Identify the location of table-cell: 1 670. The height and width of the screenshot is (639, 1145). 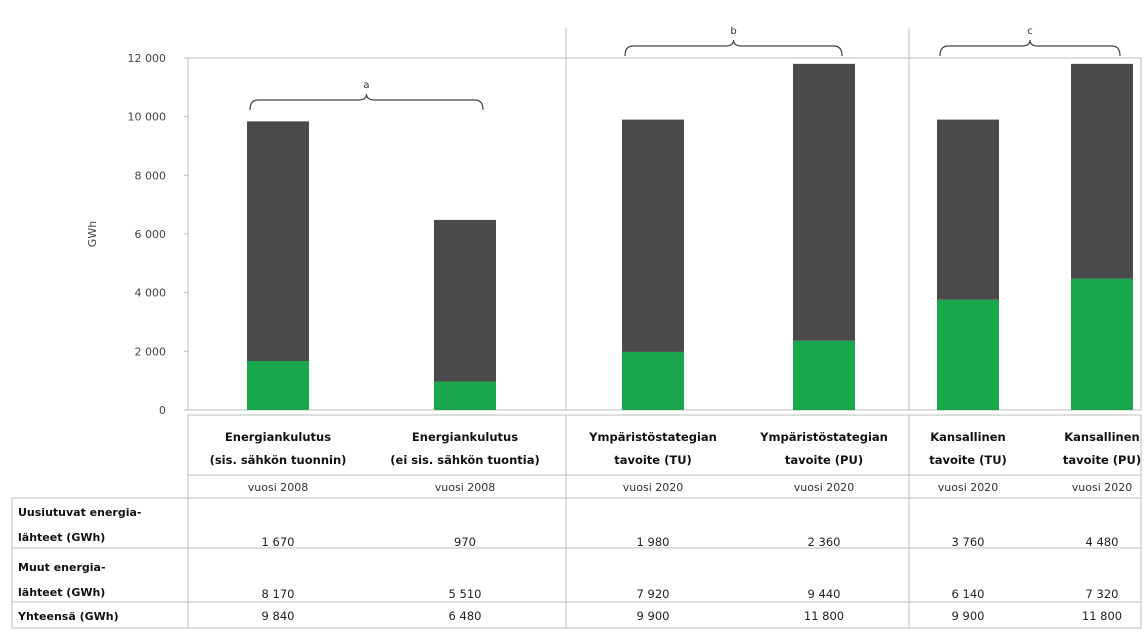
(278, 542).